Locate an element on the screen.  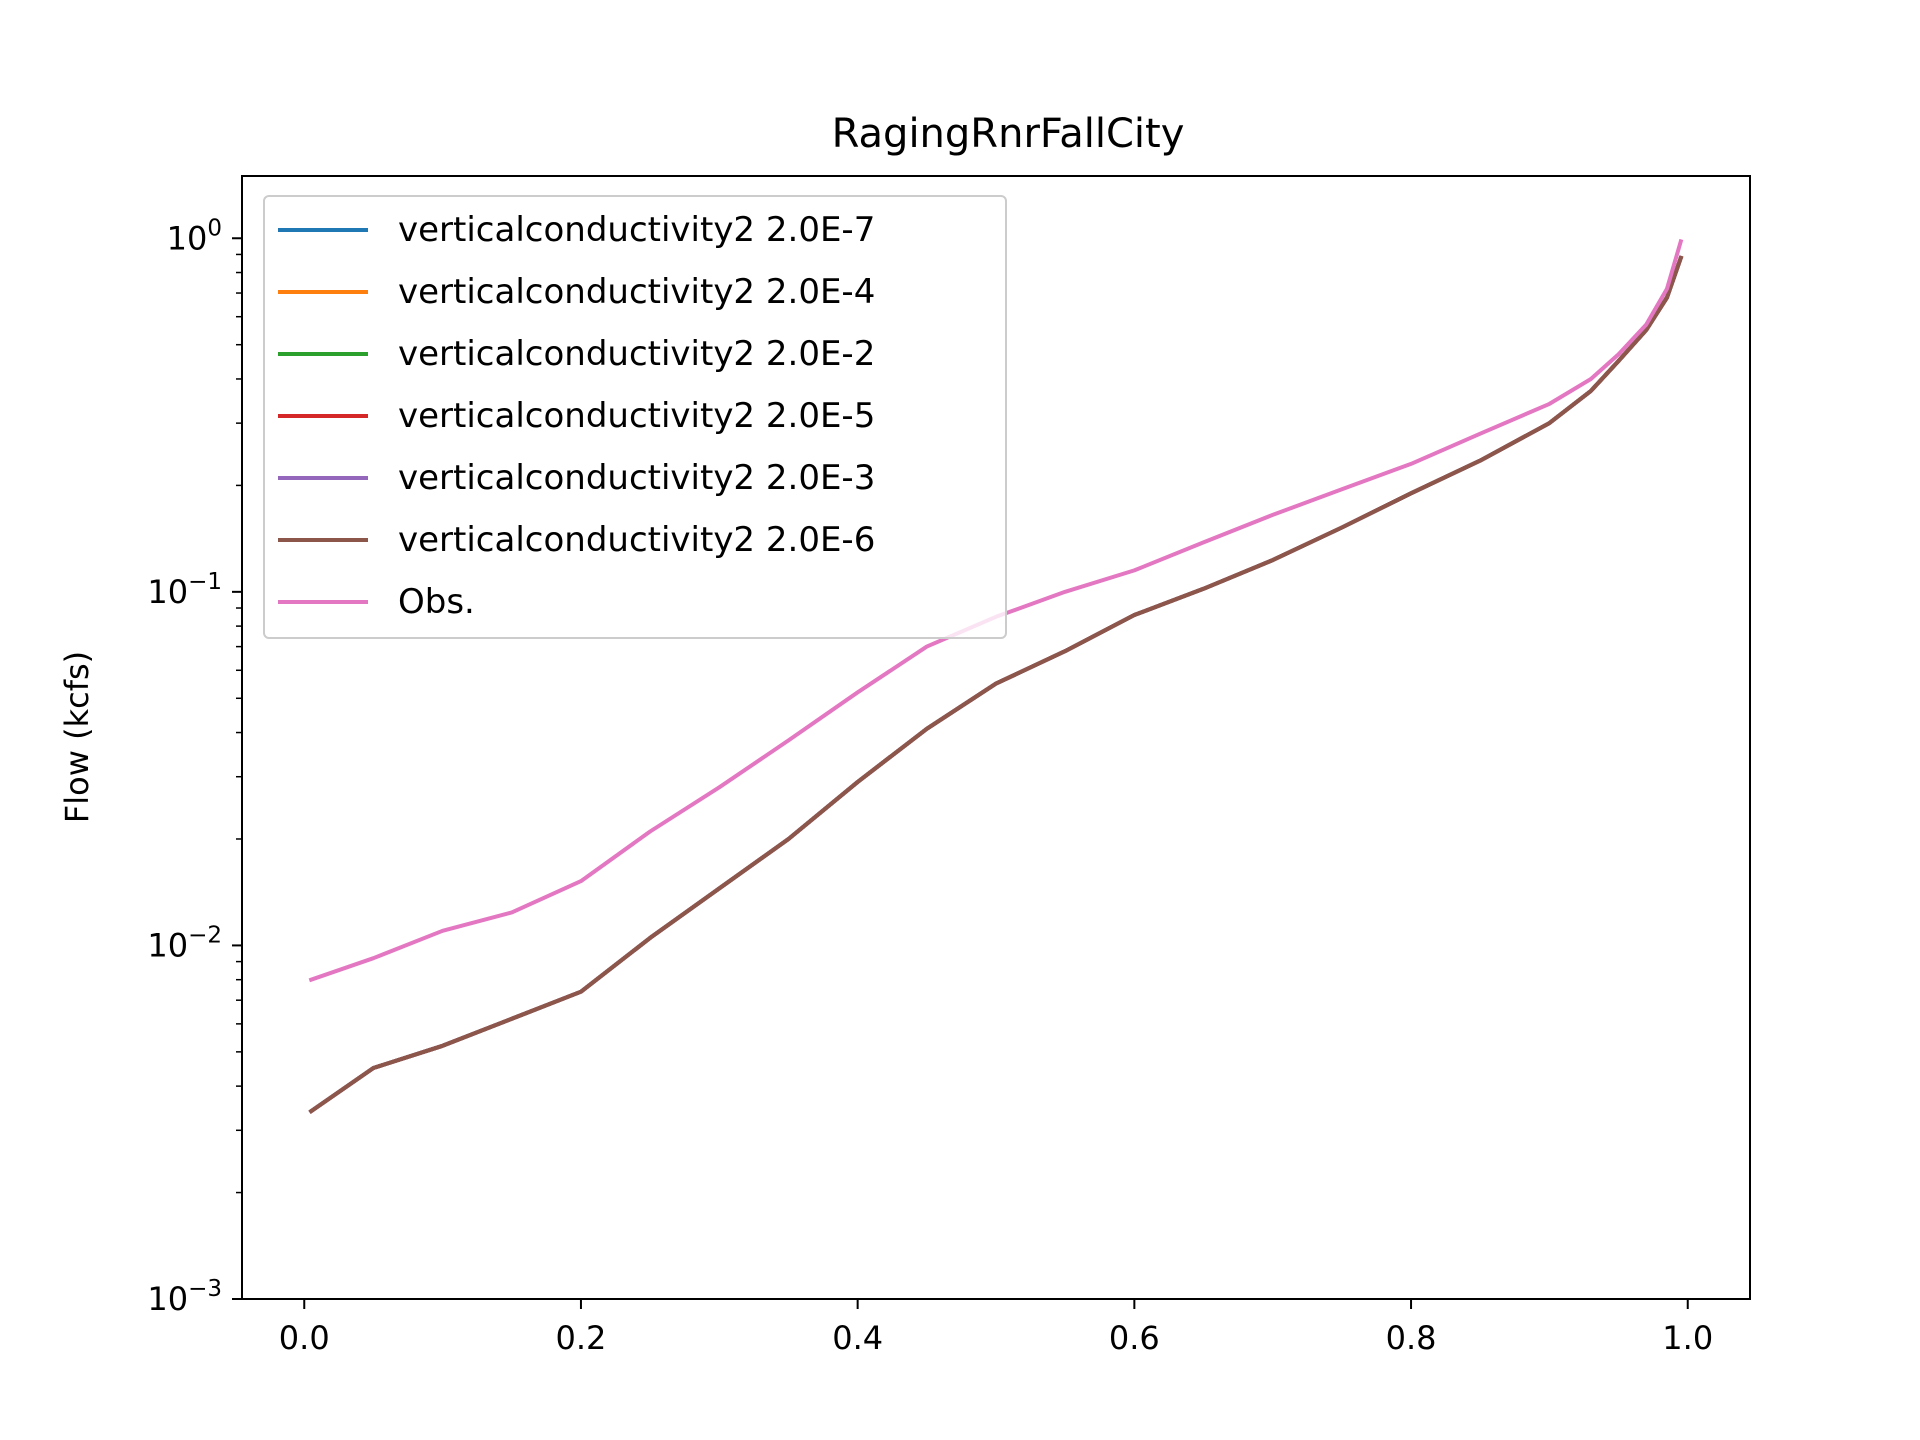
legend-item: verticalconductivity2 2.0E-2 is located at coordinates (576, 354).